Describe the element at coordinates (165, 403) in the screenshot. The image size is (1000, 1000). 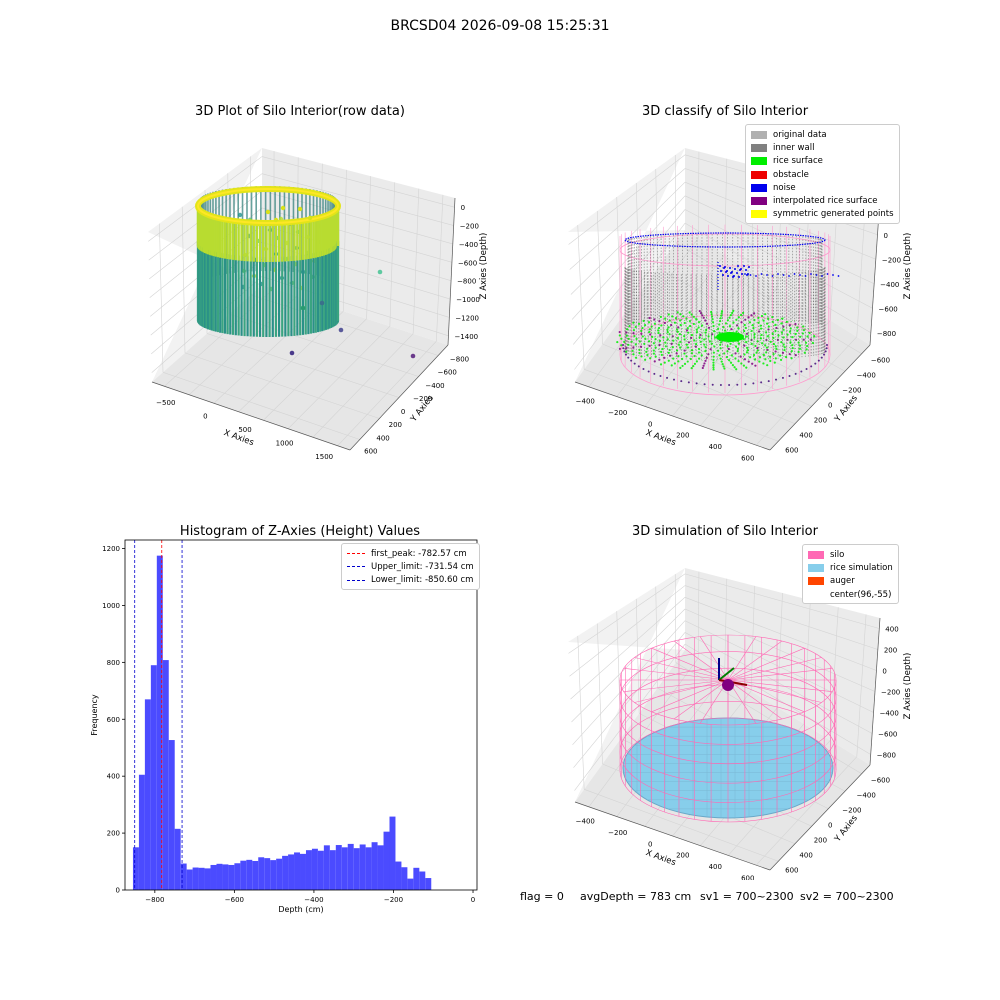
I see `x-tick-label: −500` at that location.